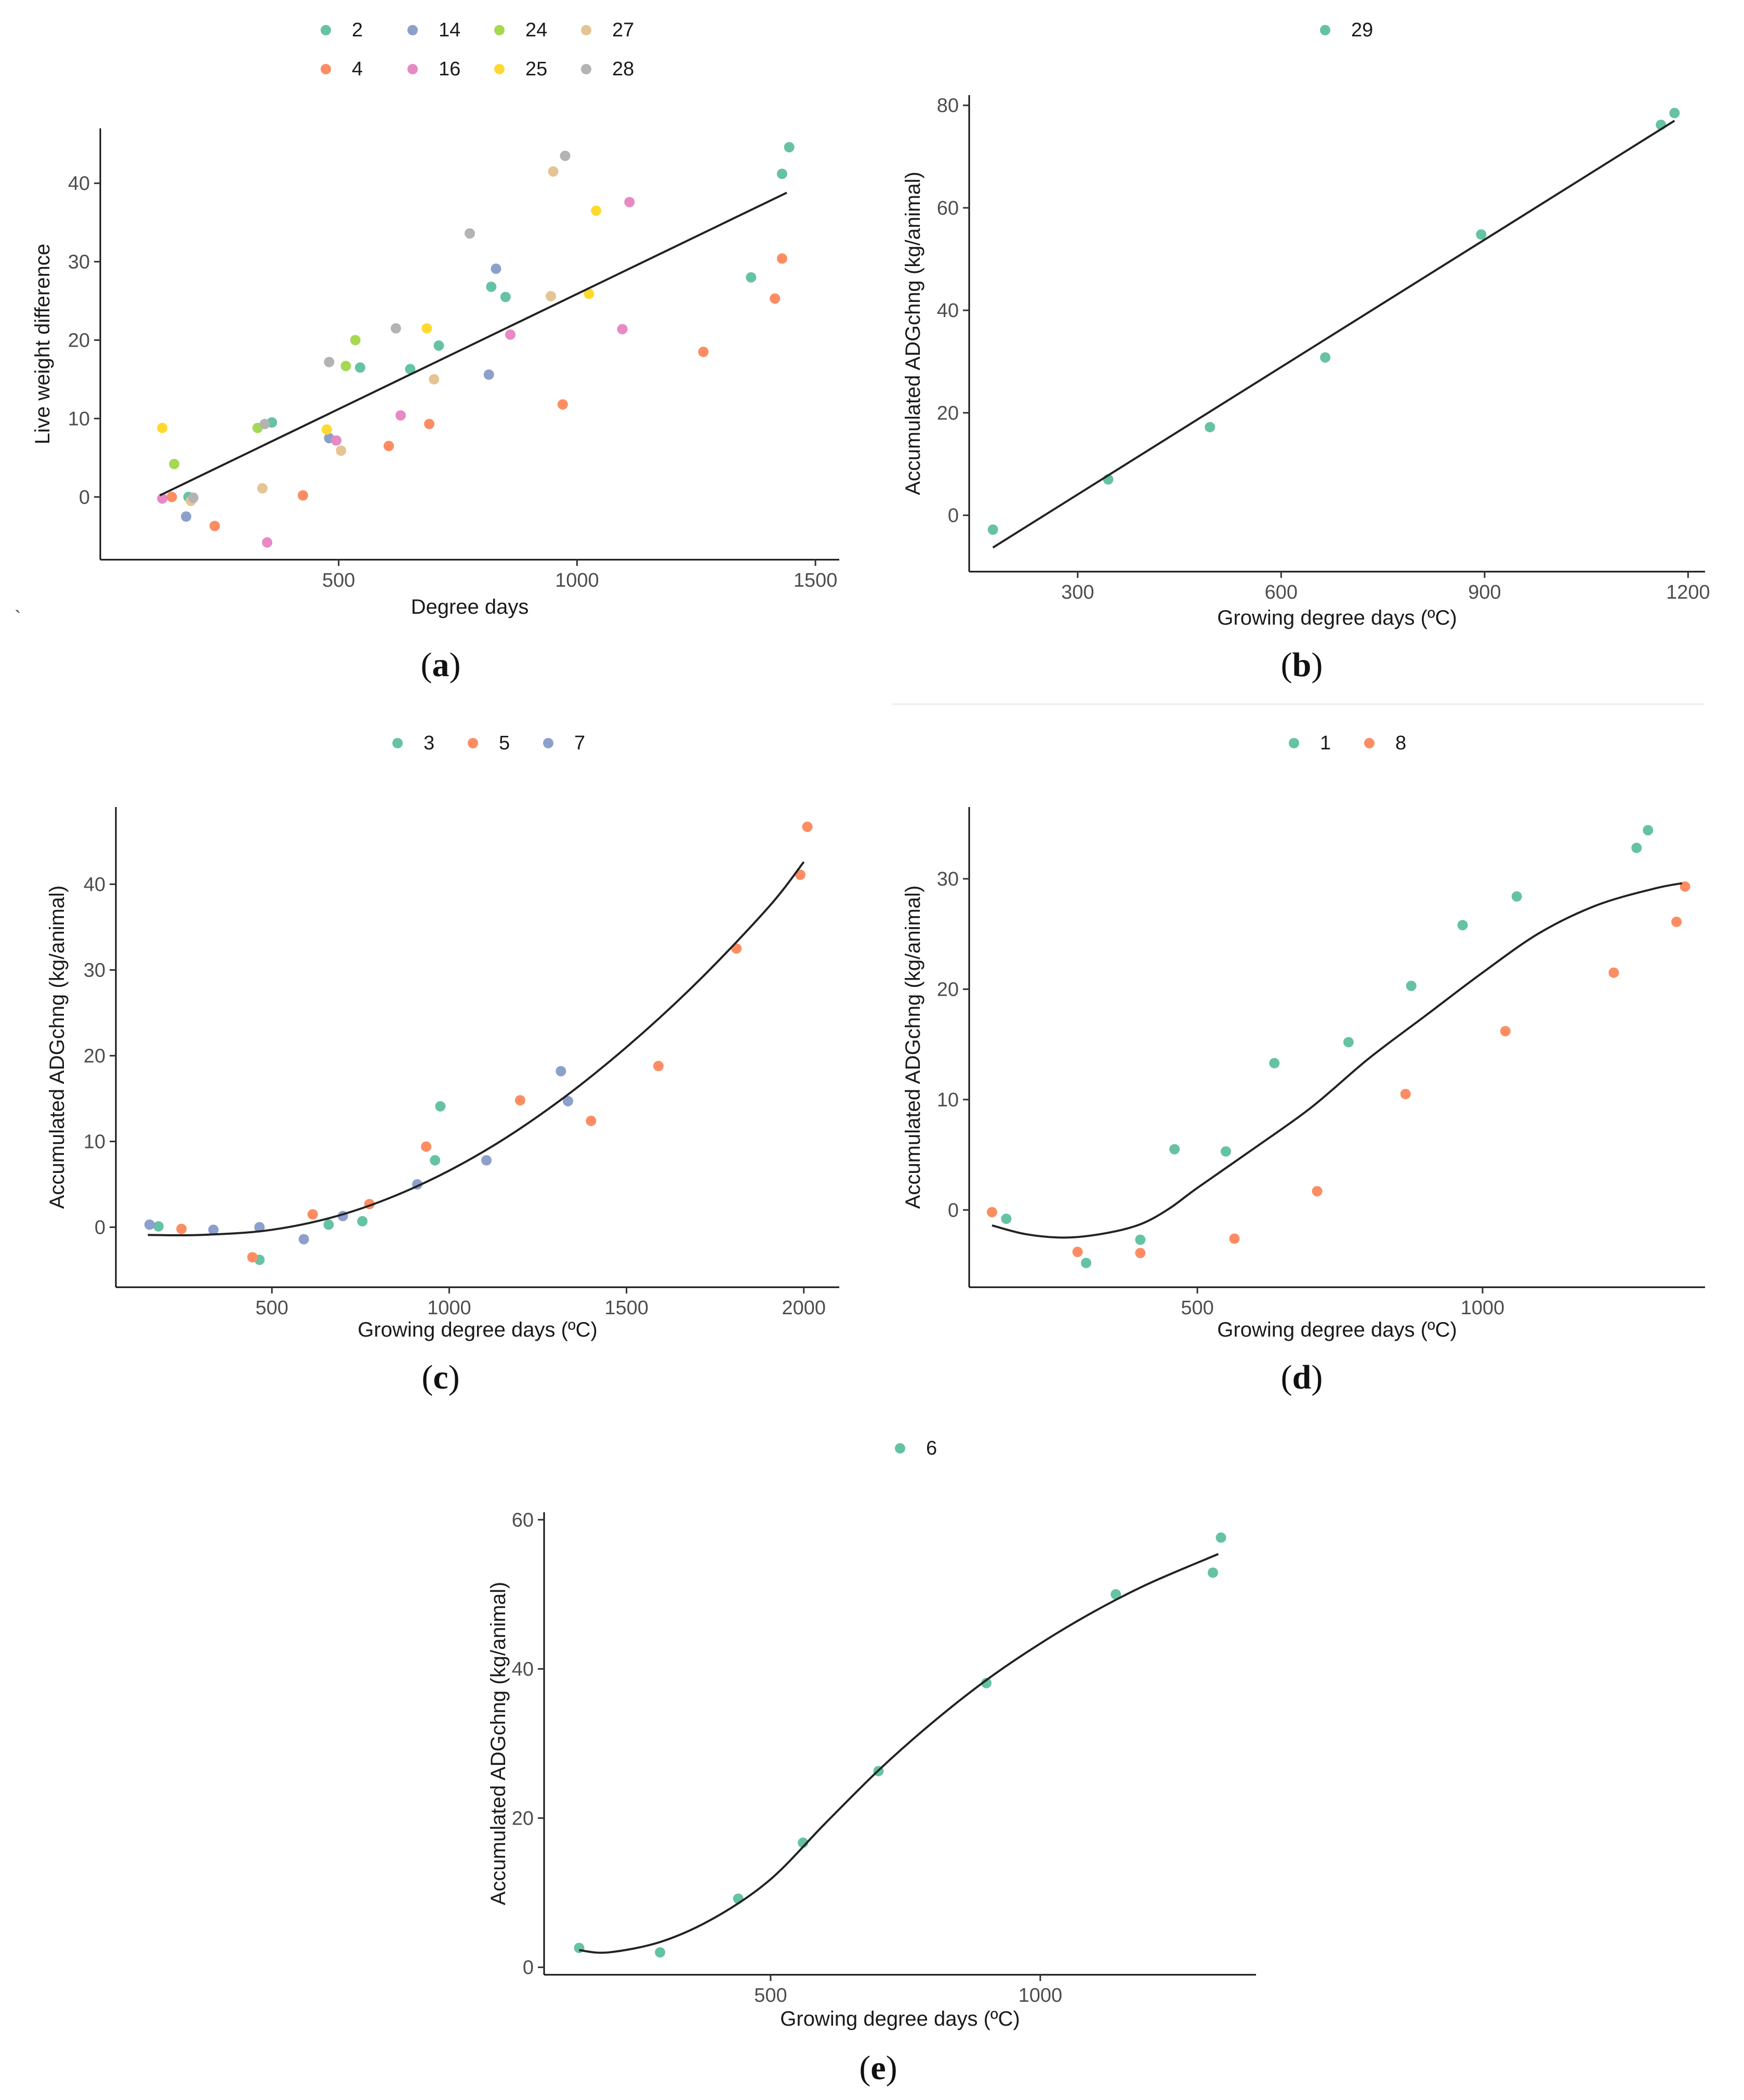  Describe the element at coordinates (449, 30) in the screenshot. I see `legend-label-14: 14` at that location.